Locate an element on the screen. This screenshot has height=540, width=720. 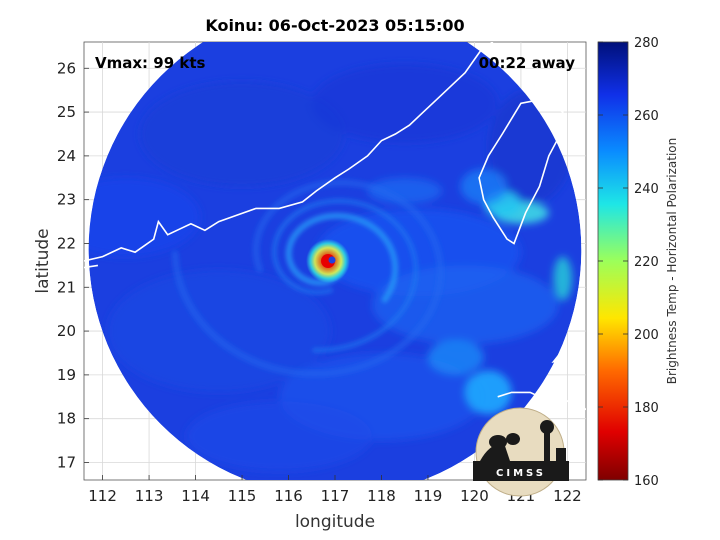
x-tick-label: 113 is located at coordinates (149, 496).